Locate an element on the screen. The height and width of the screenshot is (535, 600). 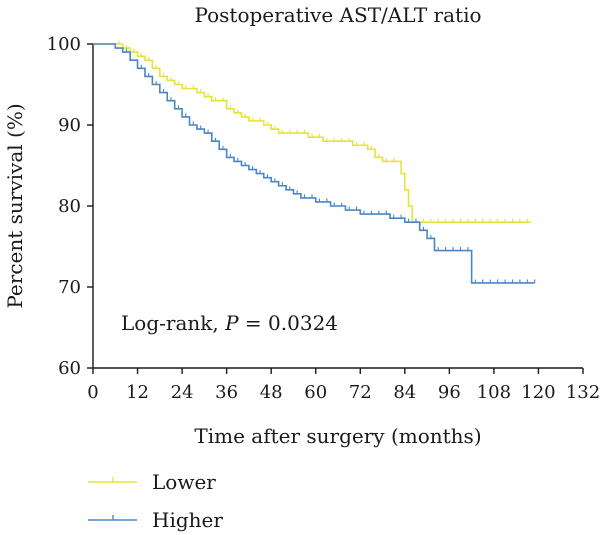
legend-label: Lower is located at coordinates (184, 482).